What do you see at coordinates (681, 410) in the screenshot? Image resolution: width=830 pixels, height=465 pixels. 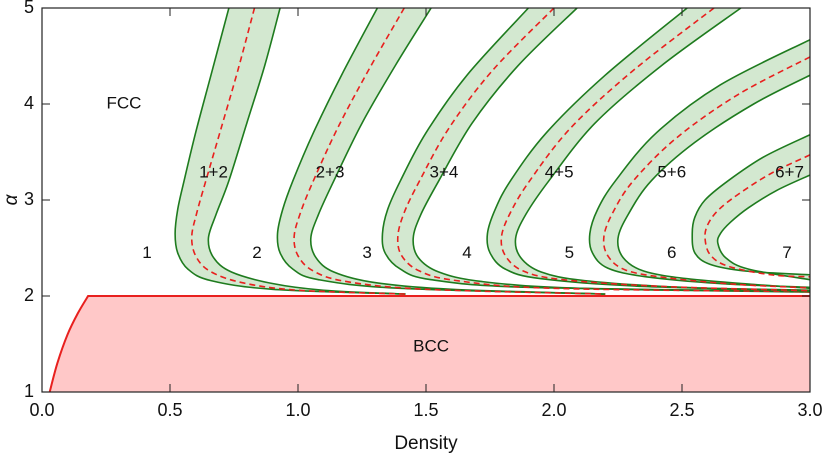 I see `x-tick-label: 2.5` at bounding box center [681, 410].